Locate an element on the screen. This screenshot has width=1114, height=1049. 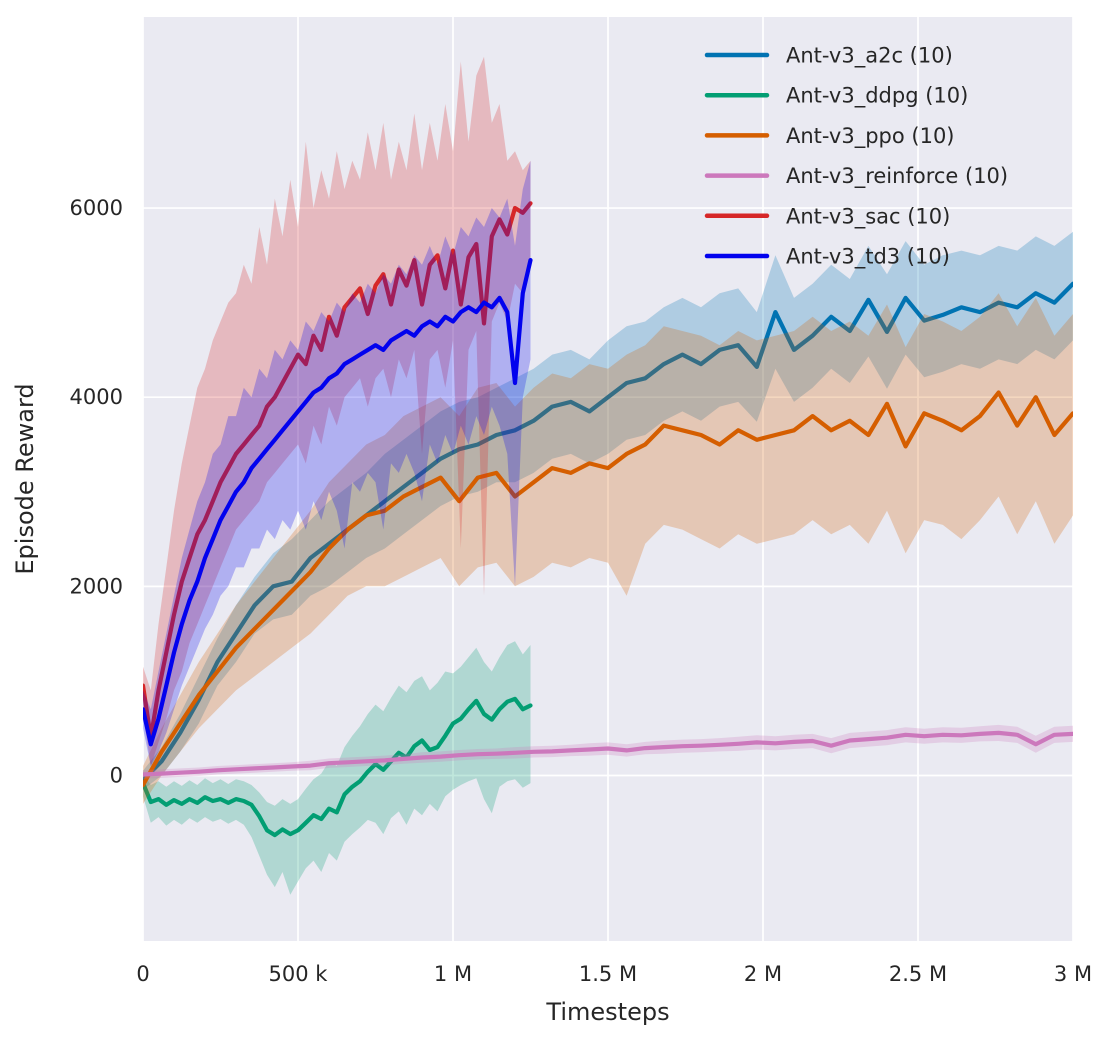
legend-entry-ant-v3-a2c-10: Ant-v3_a2c (10) is located at coordinates (828, 56).